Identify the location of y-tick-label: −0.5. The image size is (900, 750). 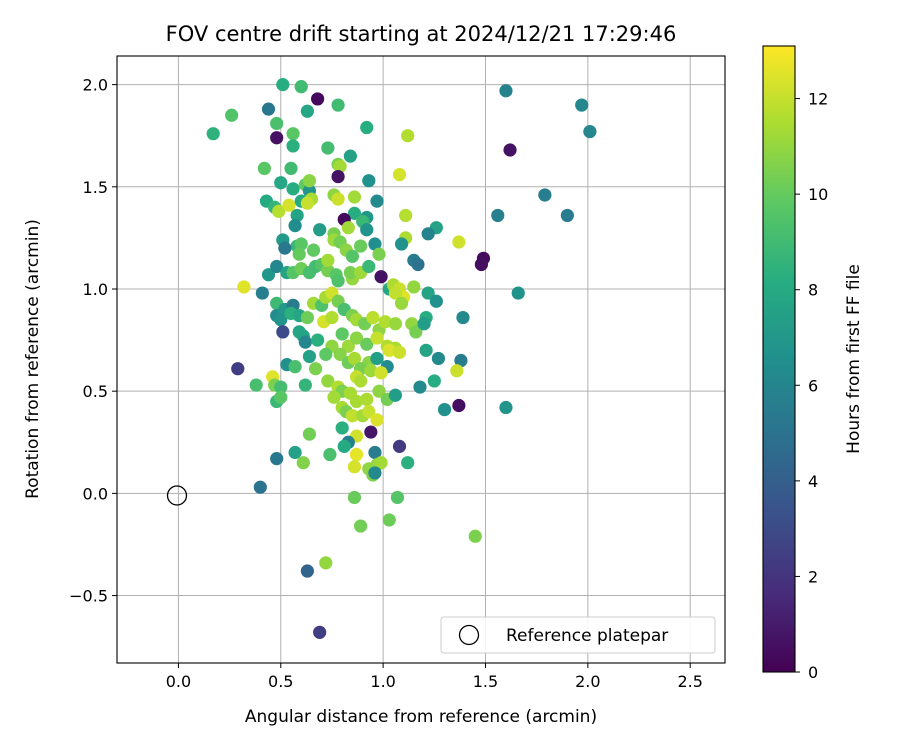
(88, 596).